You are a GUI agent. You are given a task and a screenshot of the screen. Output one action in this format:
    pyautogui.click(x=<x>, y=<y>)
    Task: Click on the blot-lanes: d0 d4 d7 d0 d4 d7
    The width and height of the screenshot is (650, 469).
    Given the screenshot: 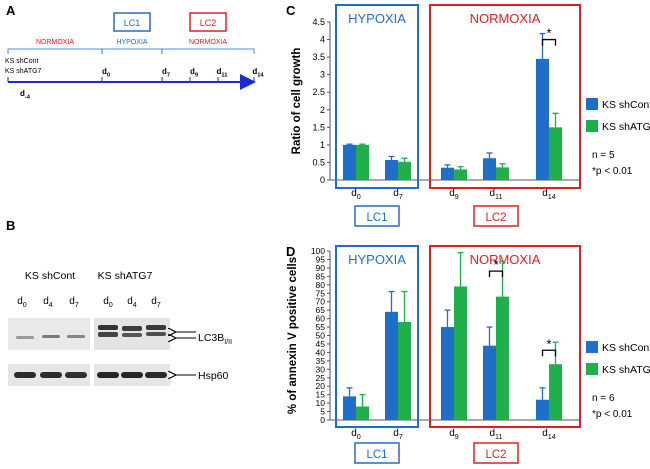 What is the action you would take?
    pyautogui.click(x=89, y=302)
    